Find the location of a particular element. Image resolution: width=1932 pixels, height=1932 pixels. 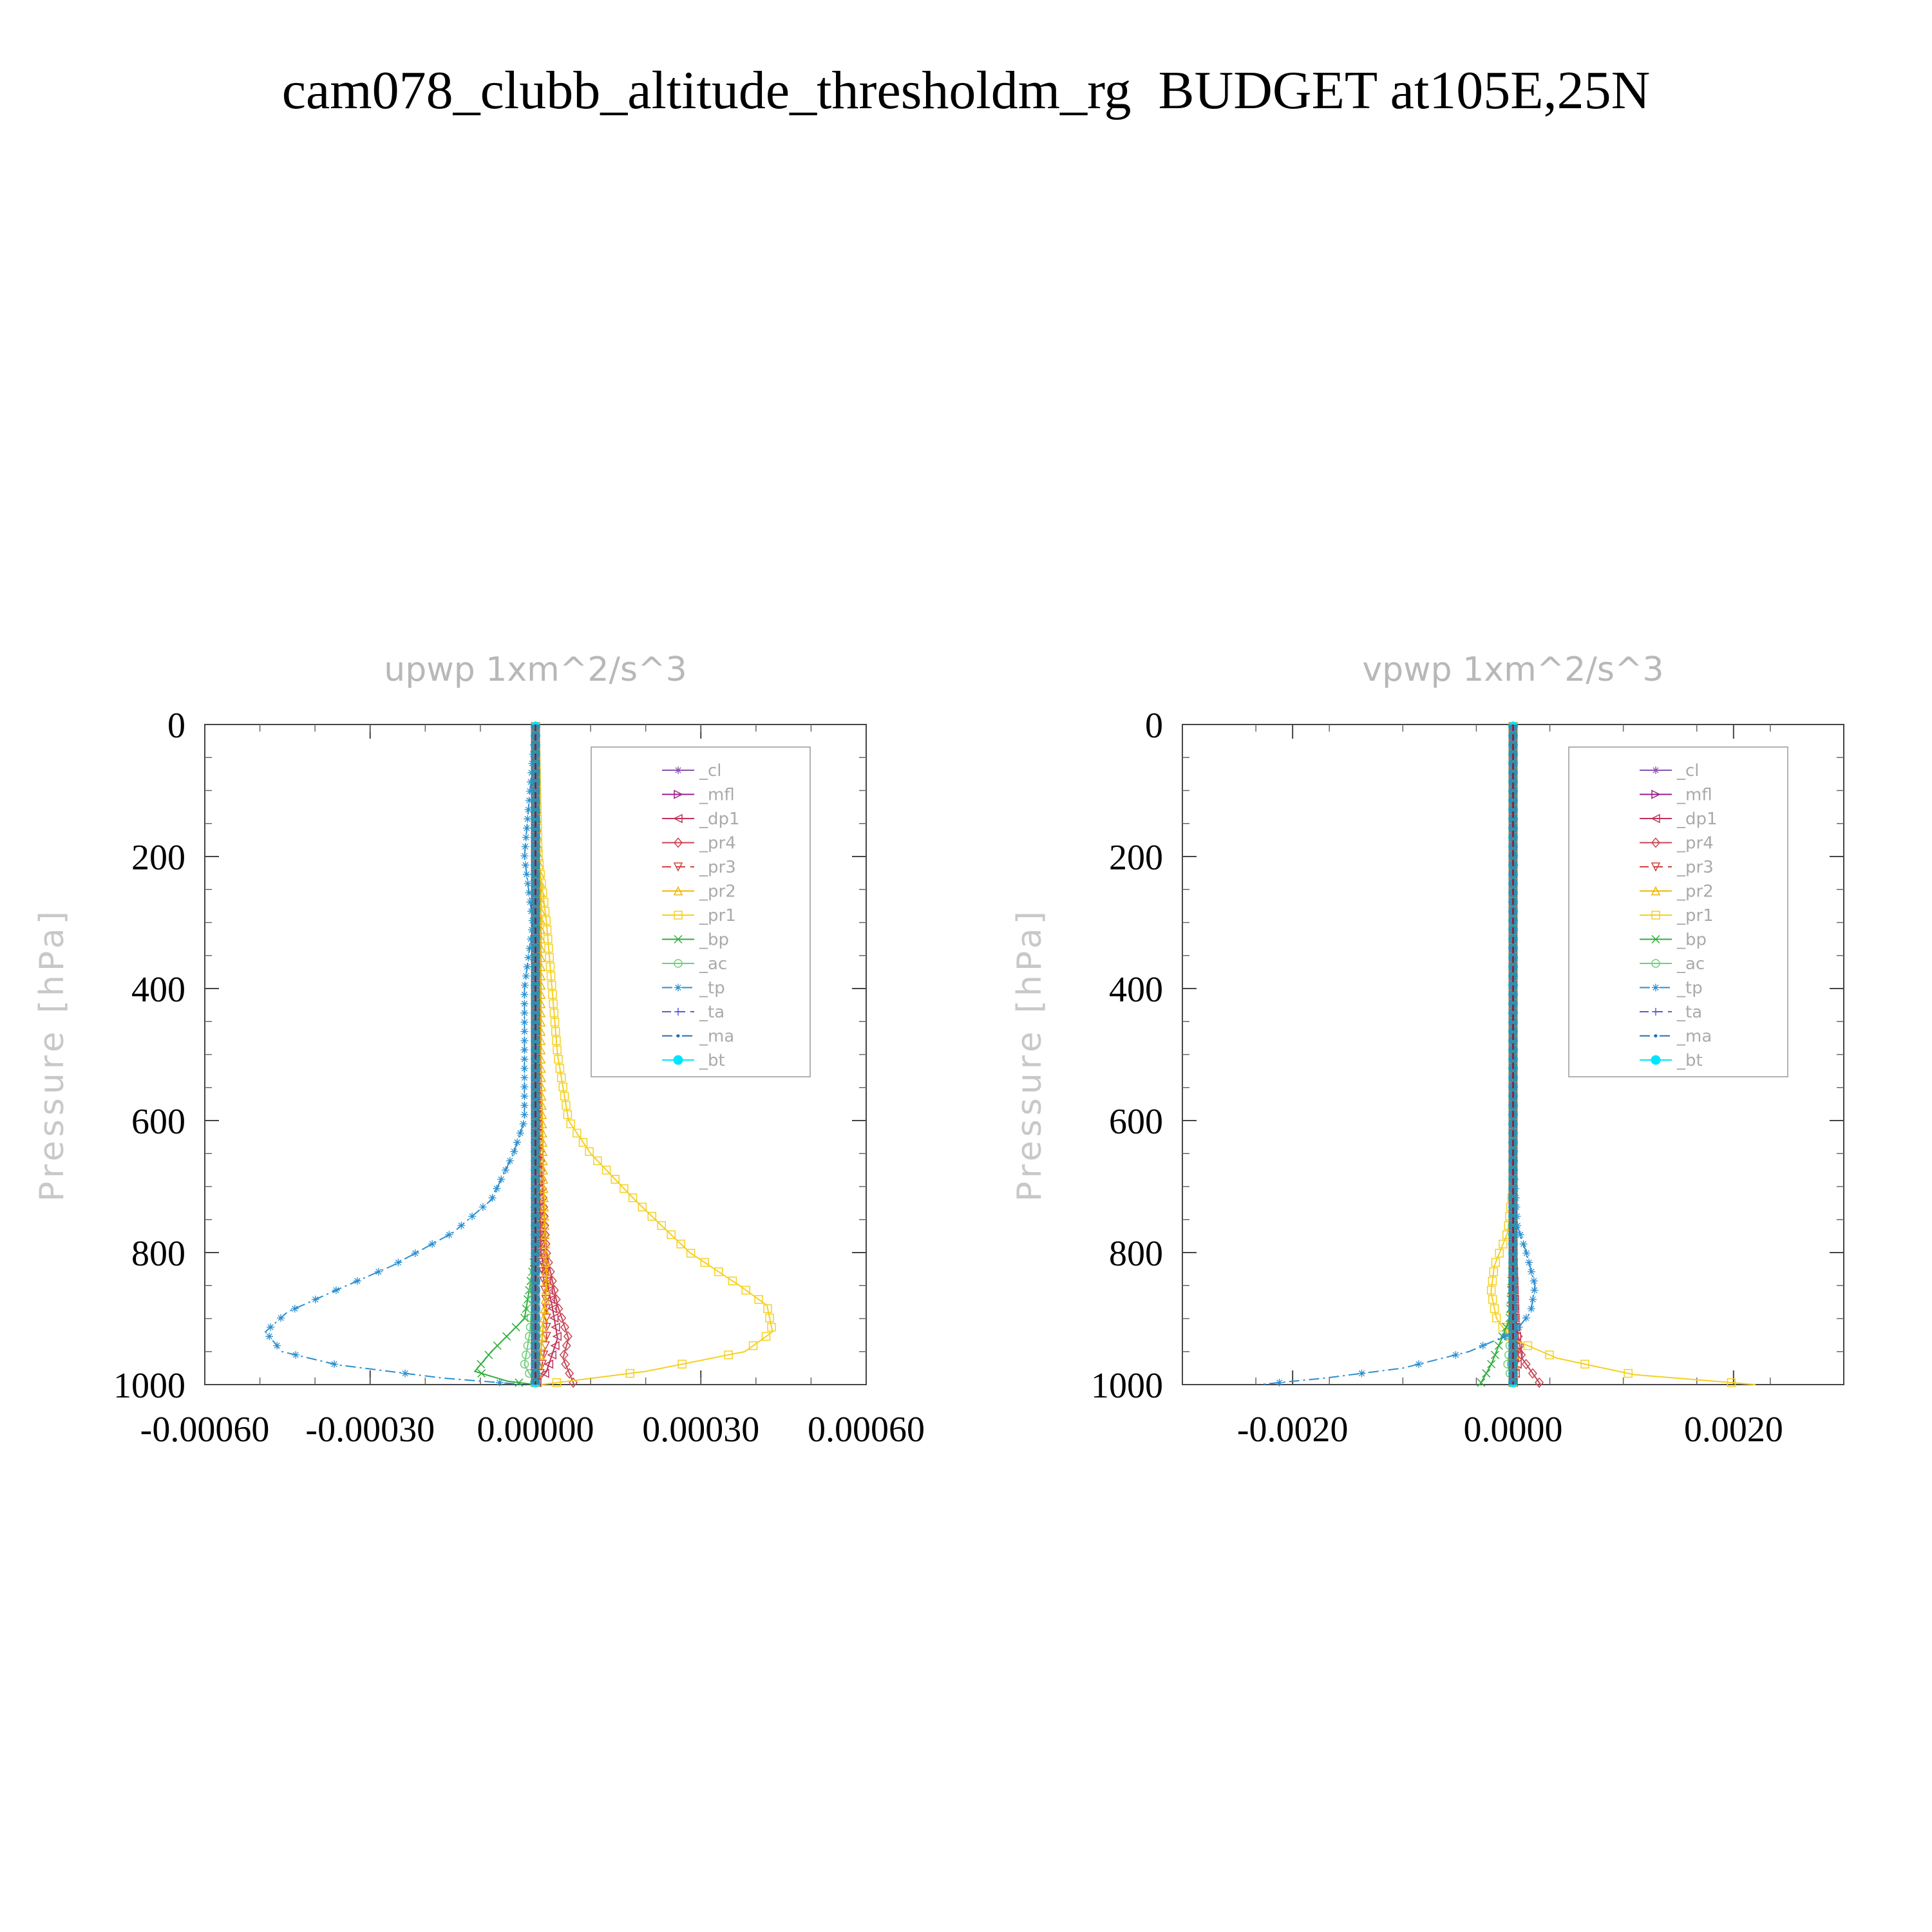

series-tp is located at coordinates (1399, 1055).